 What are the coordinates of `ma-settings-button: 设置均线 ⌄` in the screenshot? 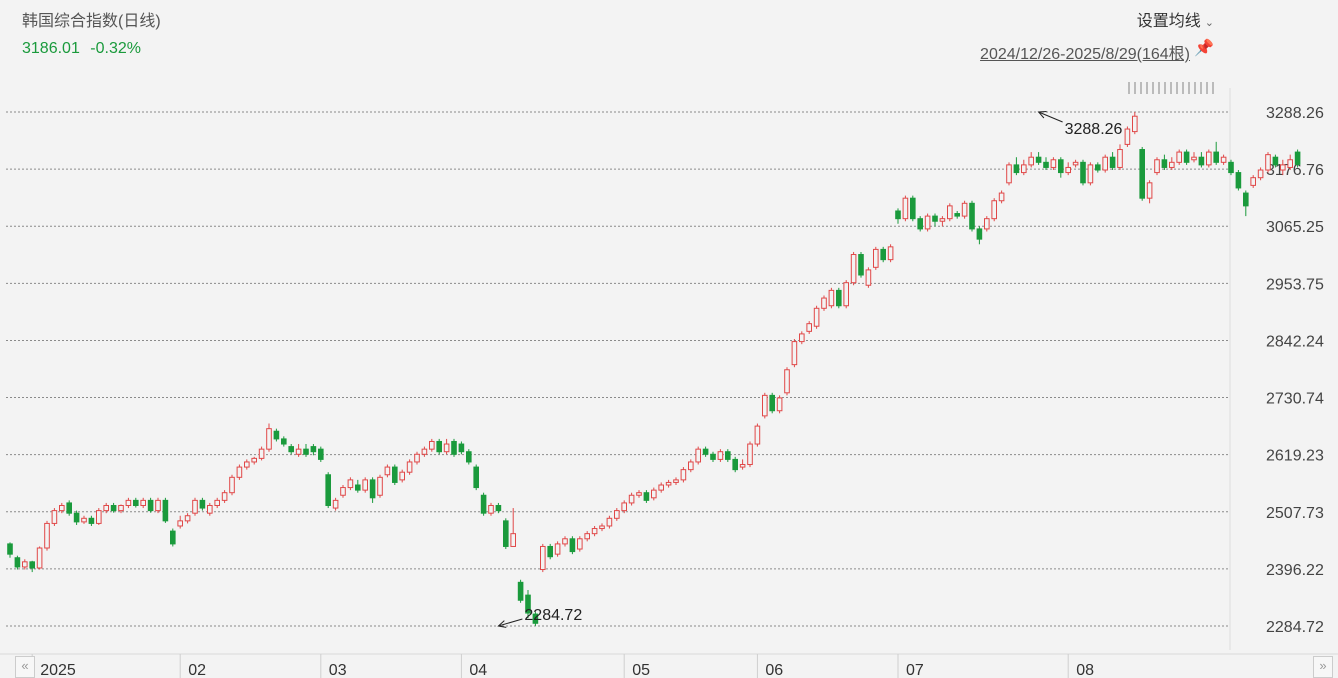 It's located at (1175, 19).